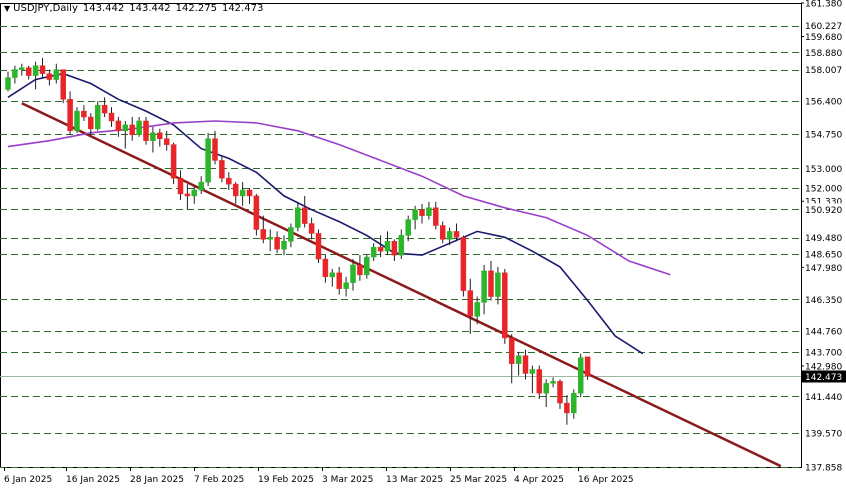 The image size is (846, 490). I want to click on x-tick-label: 6 Jan 2025, so click(28, 480).